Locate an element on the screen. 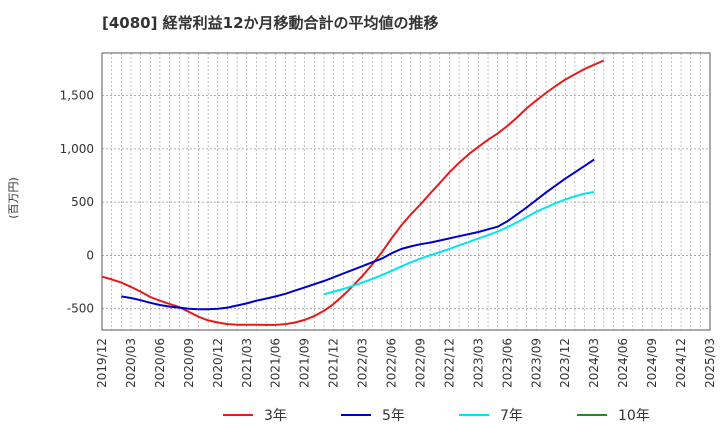 The height and width of the screenshot is (440, 720). x-tick-label: 2024/03 is located at coordinates (594, 363).